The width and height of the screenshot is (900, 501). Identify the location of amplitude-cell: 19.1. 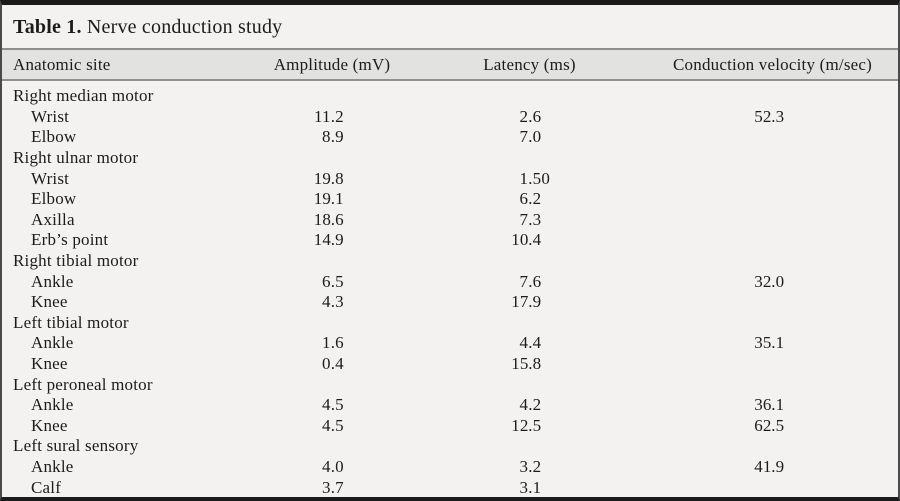
(328, 199).